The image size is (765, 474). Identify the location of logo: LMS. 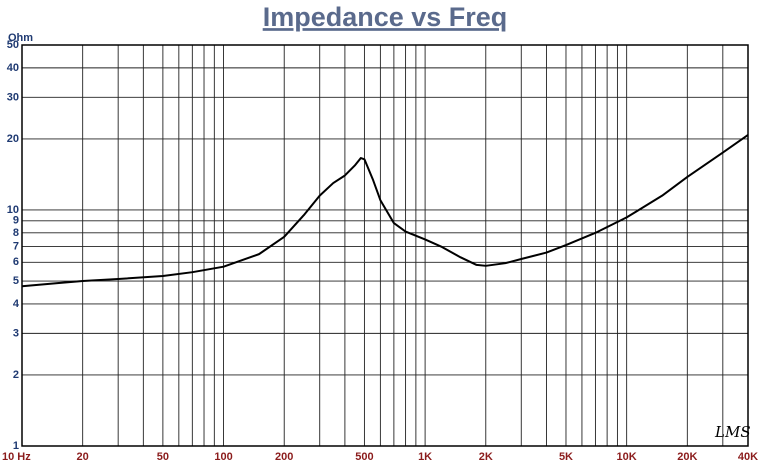
(732, 432).